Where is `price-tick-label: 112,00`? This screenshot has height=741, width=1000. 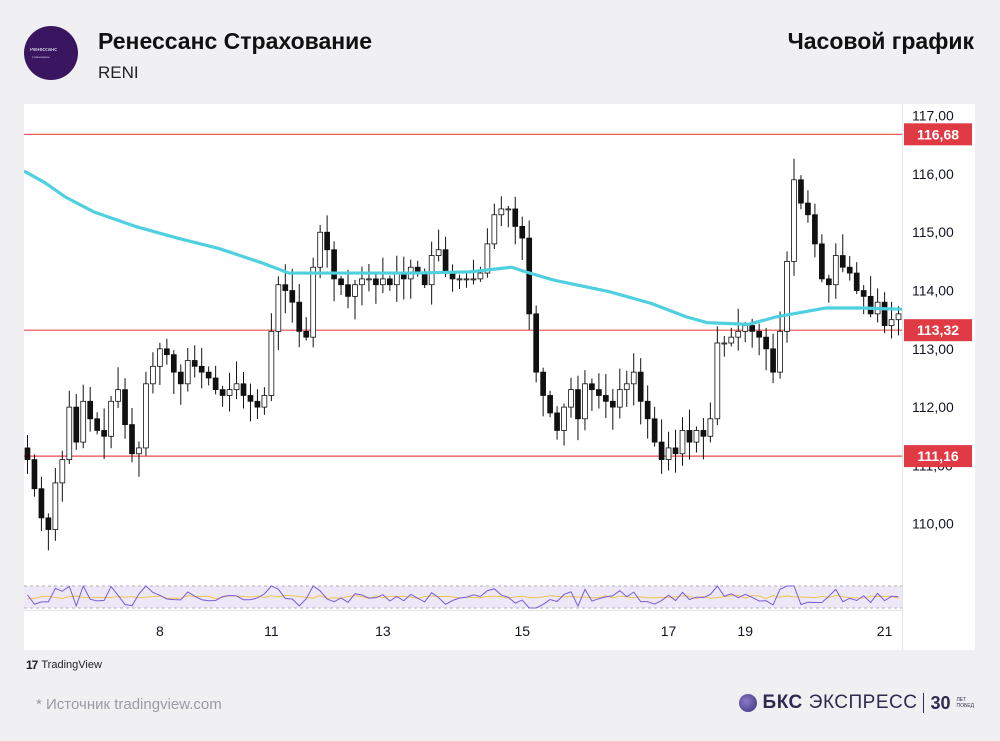
price-tick-label: 112,00 is located at coordinates (933, 407).